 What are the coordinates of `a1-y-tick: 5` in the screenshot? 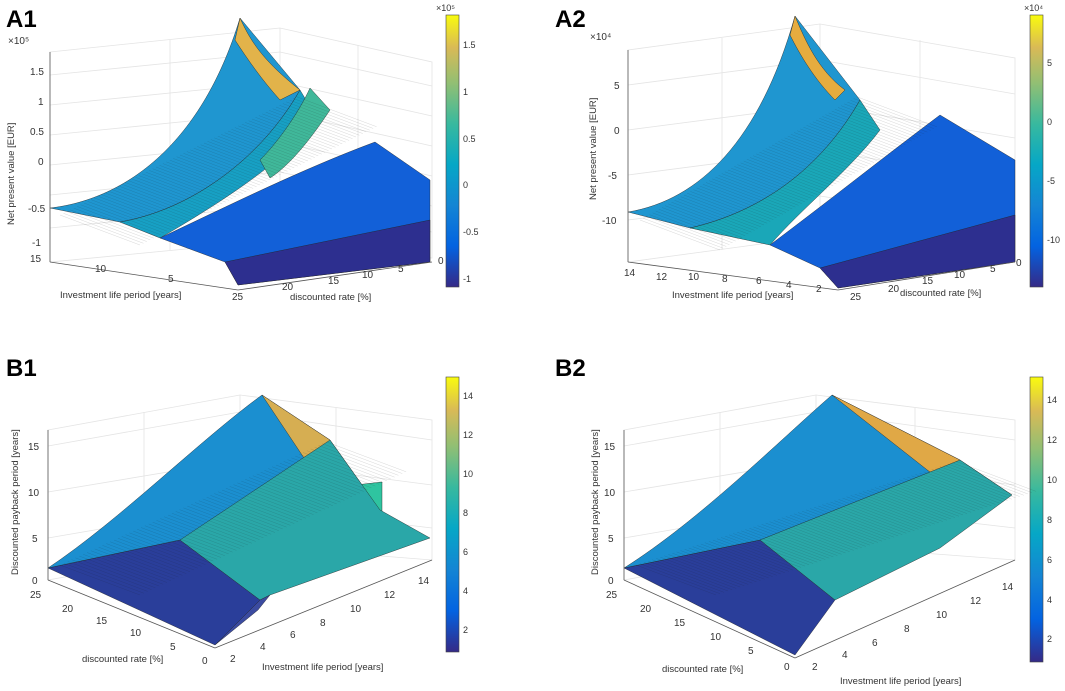 It's located at (401, 269).